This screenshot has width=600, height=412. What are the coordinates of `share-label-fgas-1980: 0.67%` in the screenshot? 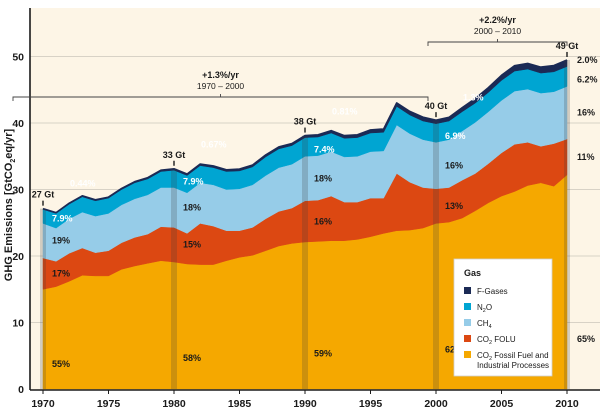 It's located at (214, 144).